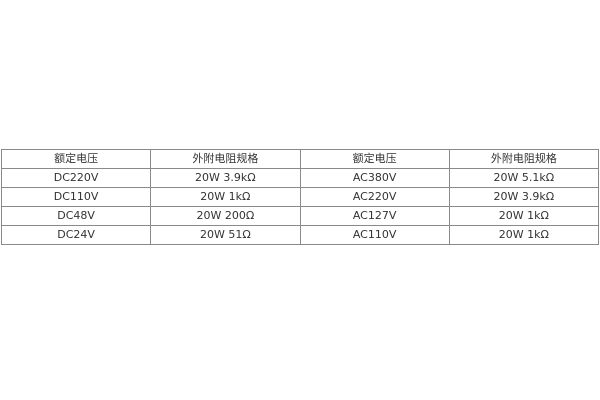  What do you see at coordinates (524, 178) in the screenshot?
I see `cell: 20W 5.1kΩ` at bounding box center [524, 178].